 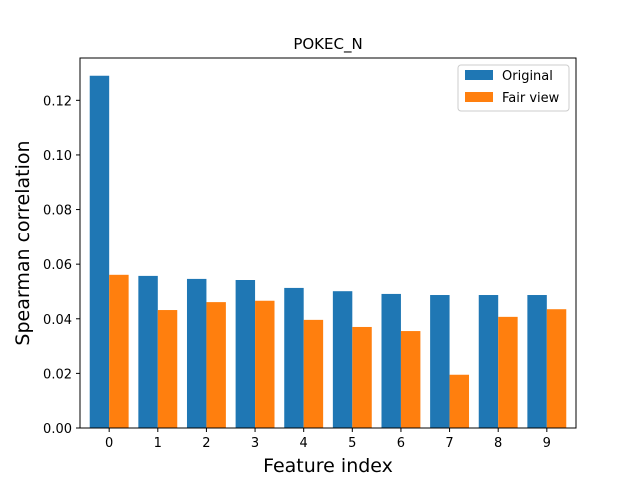 What do you see at coordinates (57, 101) in the screenshot?
I see `y-tick-label: 0.12` at bounding box center [57, 101].